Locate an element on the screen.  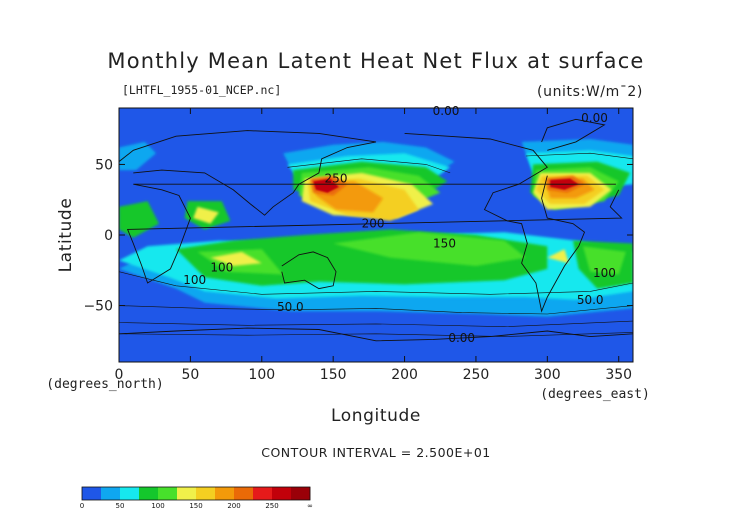
continent-outline-australia is located at coordinates (309, 270).